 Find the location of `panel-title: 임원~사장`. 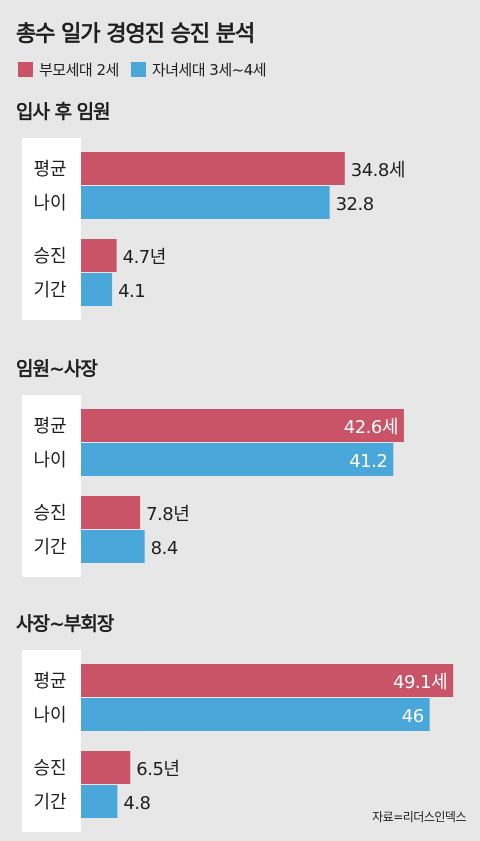

panel-title: 임원~사장 is located at coordinates (57, 369).